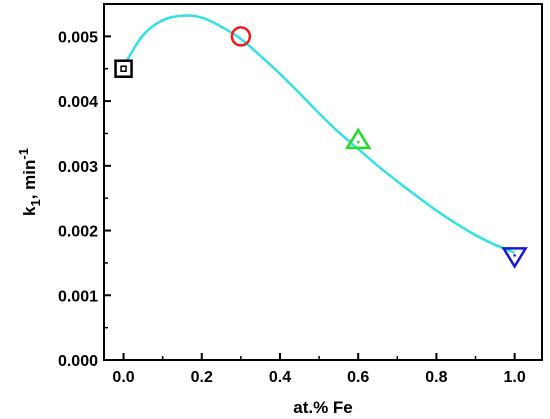 The image size is (550, 419). I want to click on y-tick-label: 0.002, so click(78, 232).